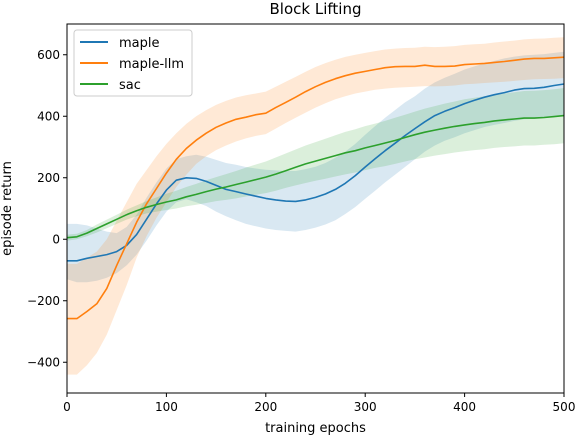  Describe the element at coordinates (365, 407) in the screenshot. I see `x-tick-label: 300` at that location.